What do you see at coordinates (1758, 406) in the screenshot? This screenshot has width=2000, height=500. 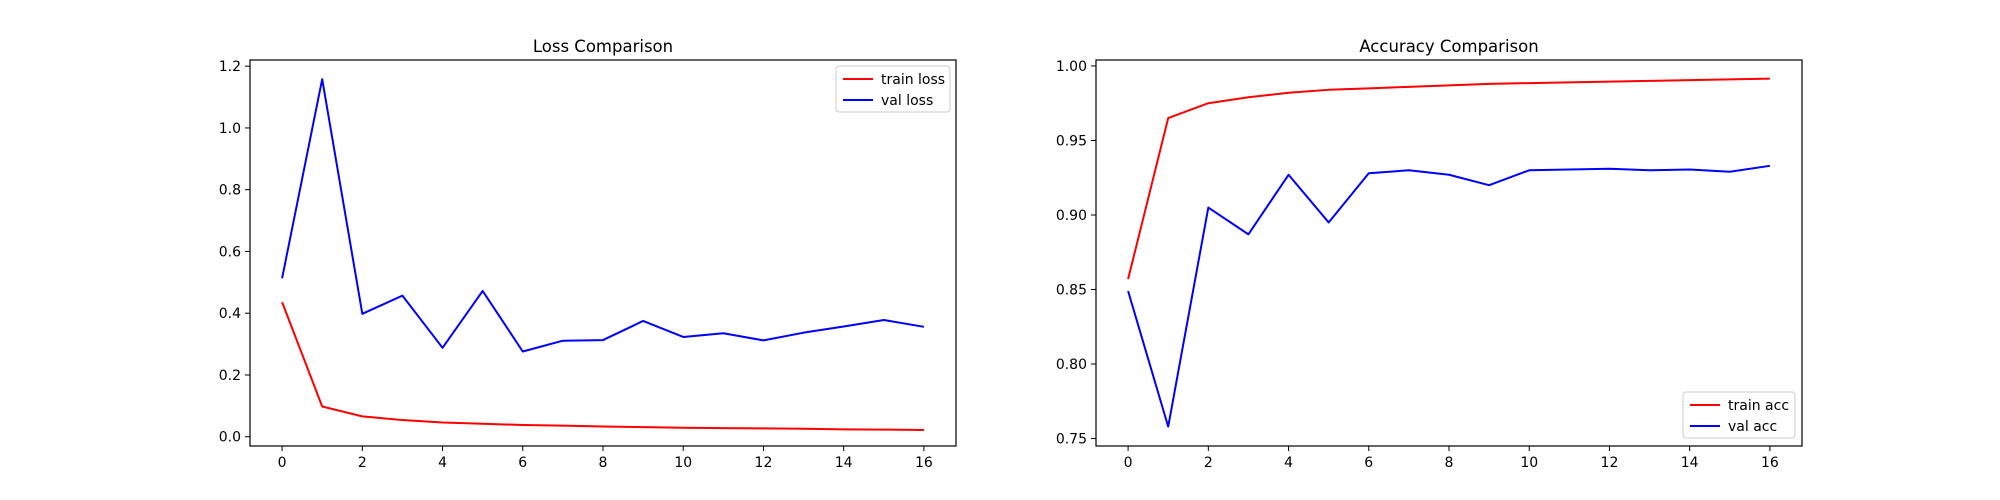 I see `legend-label: train acc` at bounding box center [1758, 406].